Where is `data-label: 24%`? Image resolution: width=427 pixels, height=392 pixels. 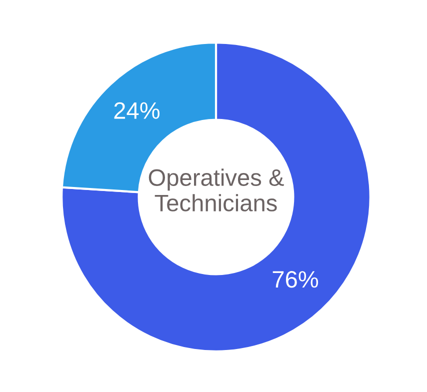
data-label: 24% is located at coordinates (137, 110).